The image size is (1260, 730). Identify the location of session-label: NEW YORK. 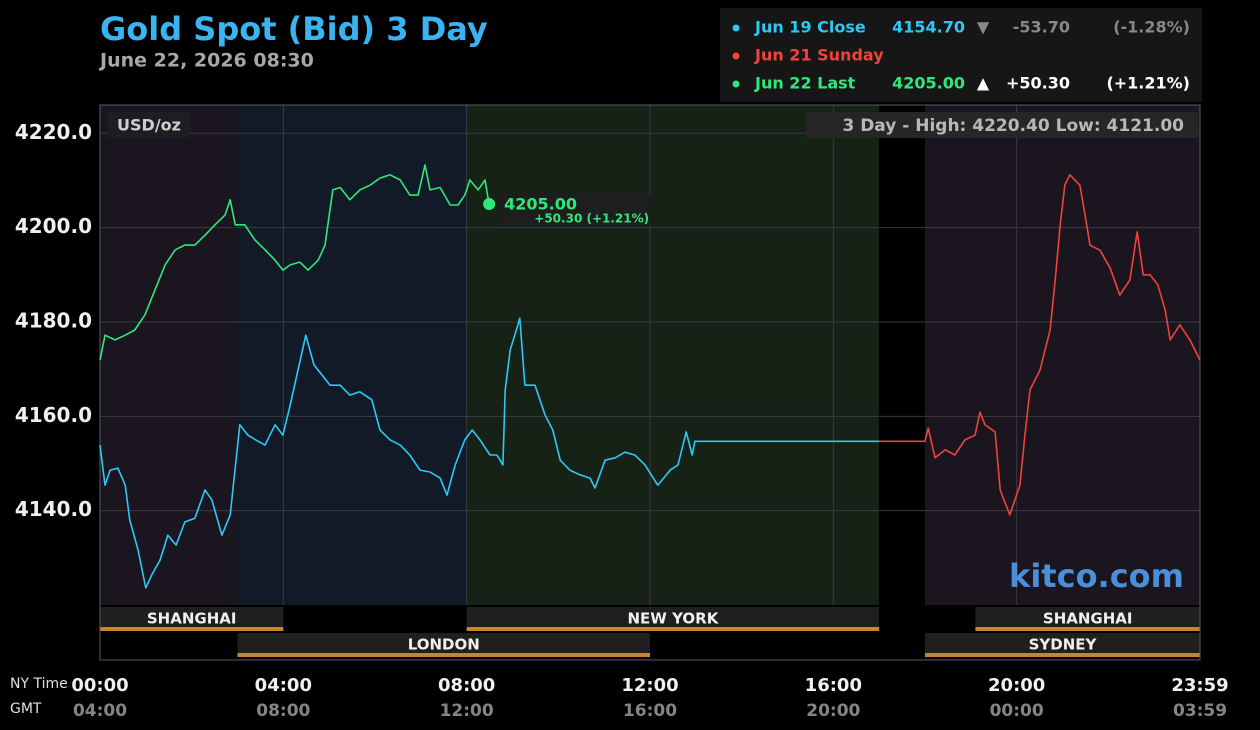
(674, 619).